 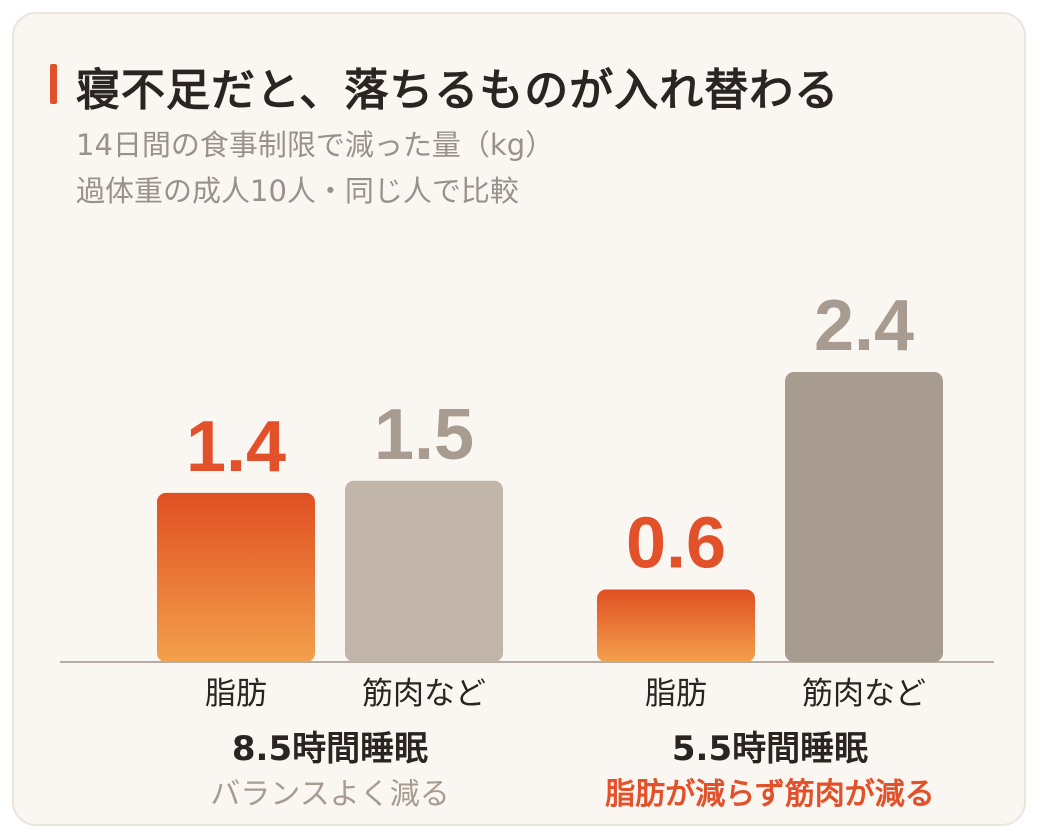 I want to click on group-note-2: 脂肪が減らず筋肉が減る, so click(x=769, y=794).